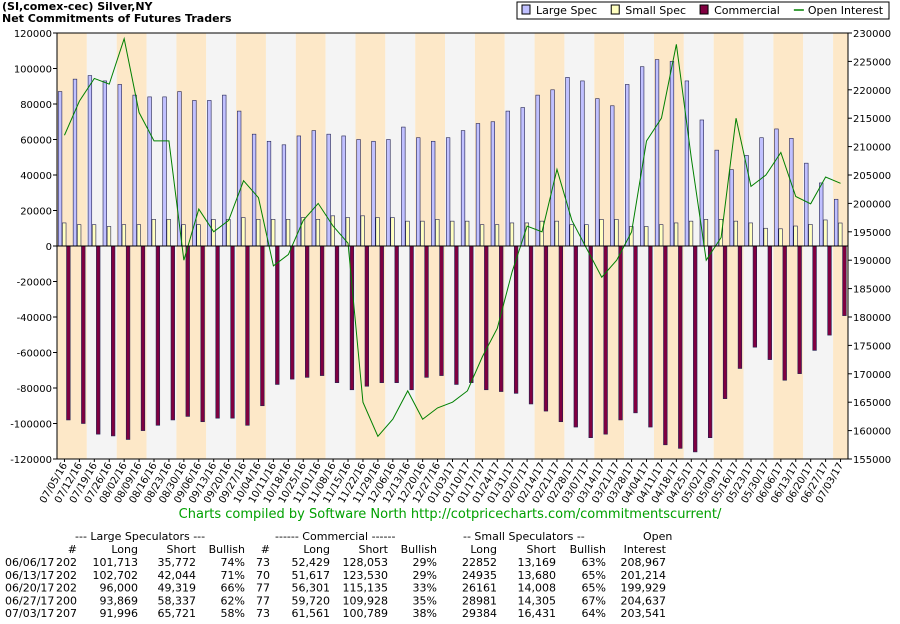 This screenshot has width=900, height=624. Describe the element at coordinates (366, 588) in the screenshot. I see `table-cell: 115,135` at that location.